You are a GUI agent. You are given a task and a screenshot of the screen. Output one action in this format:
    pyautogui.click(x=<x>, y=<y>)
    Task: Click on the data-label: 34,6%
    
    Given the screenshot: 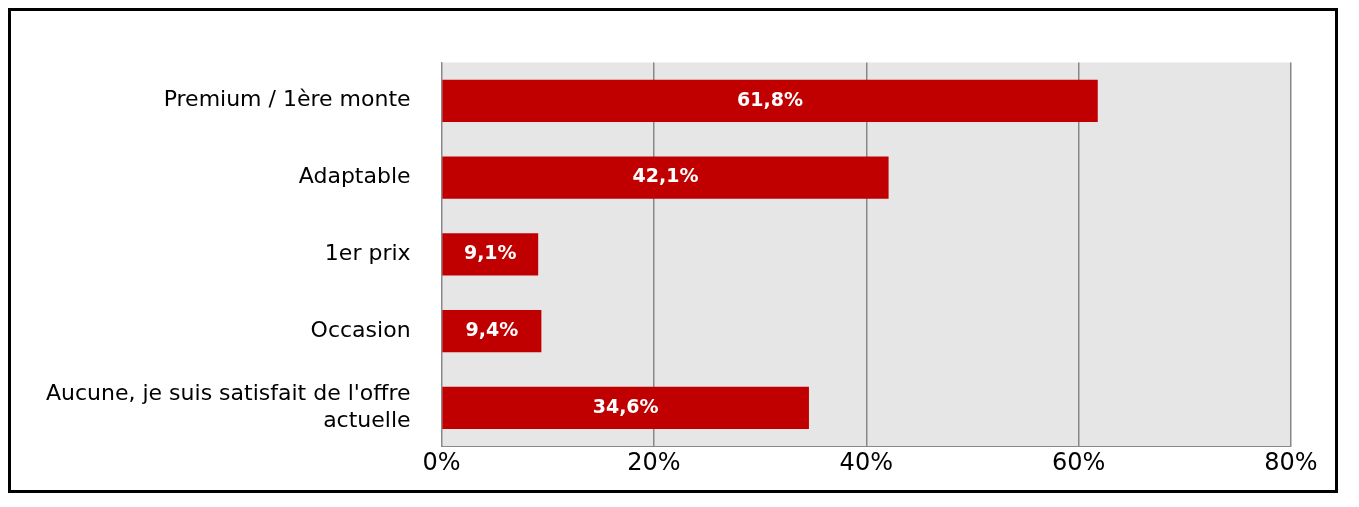 What is the action you would take?
    pyautogui.click(x=625, y=405)
    